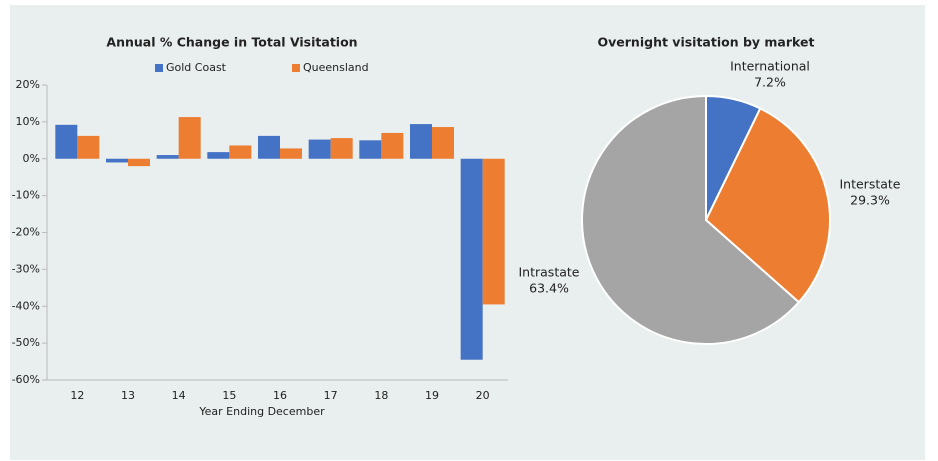 Image resolution: width=938 pixels, height=461 pixels. What do you see at coordinates (231, 42) in the screenshot?
I see `chart-title: Annual % Change in Total Visitation` at bounding box center [231, 42].